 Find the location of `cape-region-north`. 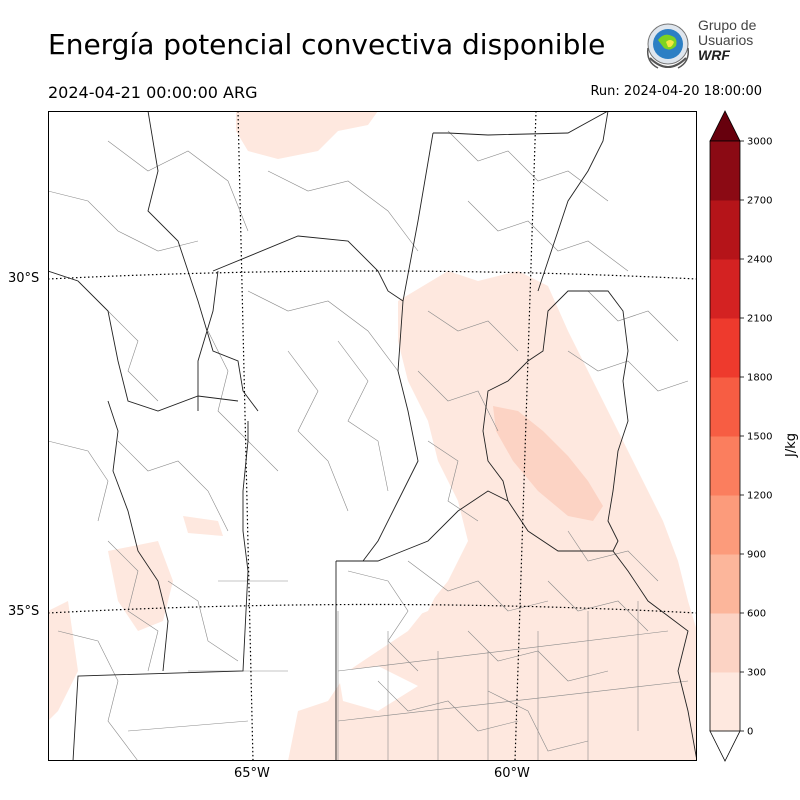

cape-region-north is located at coordinates (307, 135).